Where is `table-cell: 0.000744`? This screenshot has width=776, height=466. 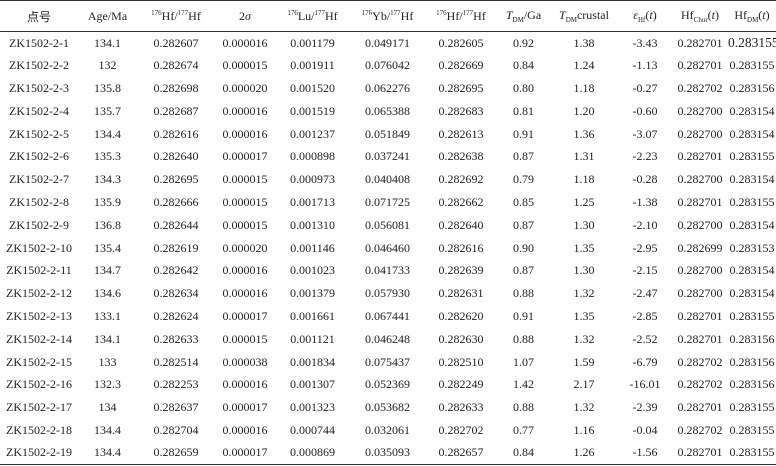 table-cell: 0.000744 is located at coordinates (312, 429).